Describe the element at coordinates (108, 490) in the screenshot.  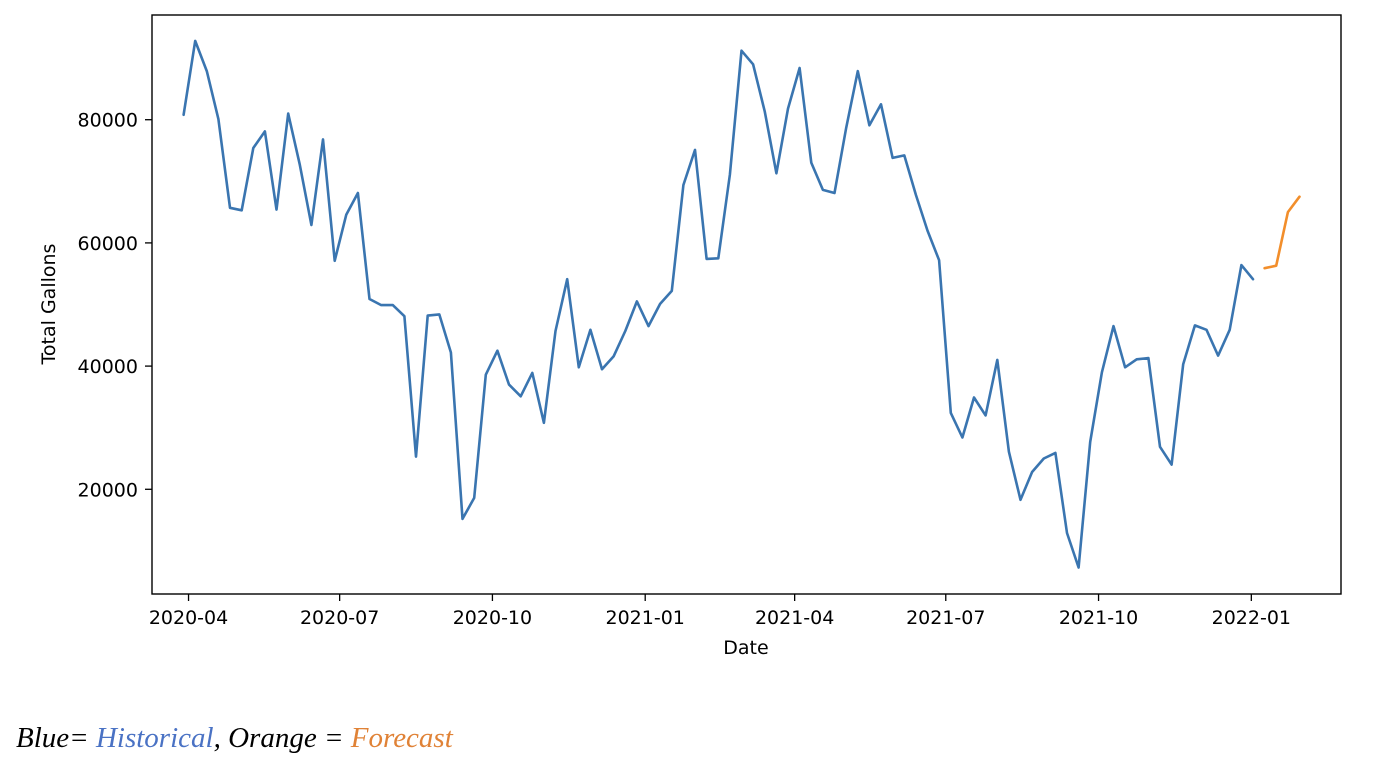
I see `y-tick-label: 20000` at that location.